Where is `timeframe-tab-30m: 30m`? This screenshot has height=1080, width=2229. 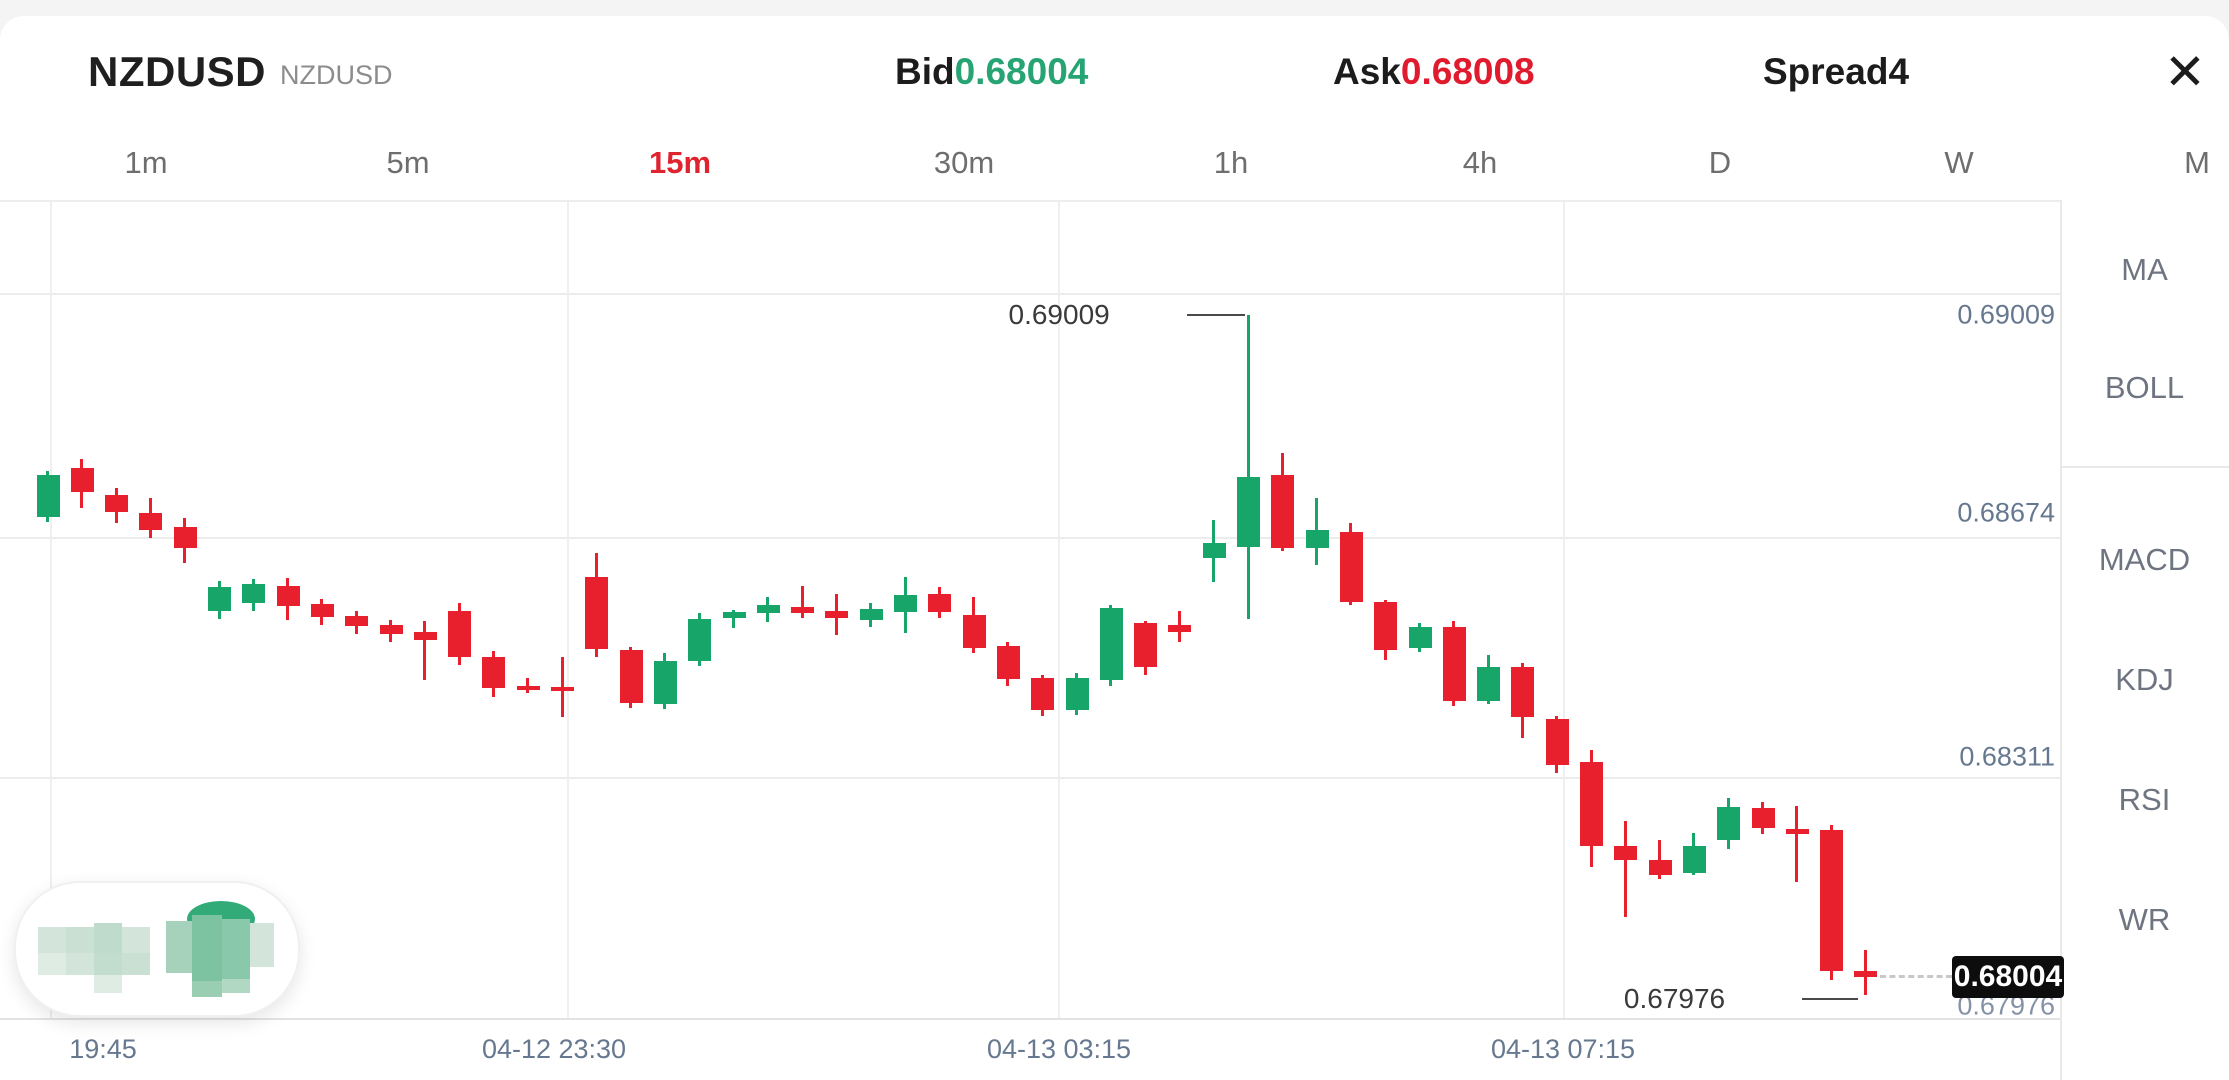 timeframe-tab-30m: 30m is located at coordinates (964, 162).